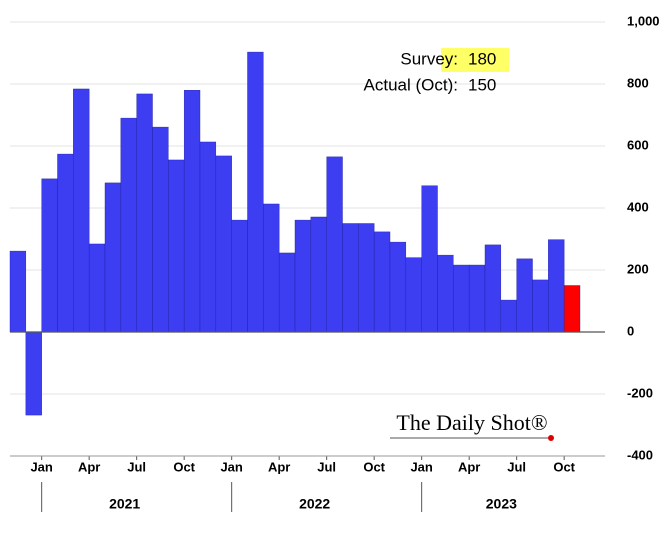  Describe the element at coordinates (638, 206) in the screenshot. I see `y-tick-label: 400` at that location.